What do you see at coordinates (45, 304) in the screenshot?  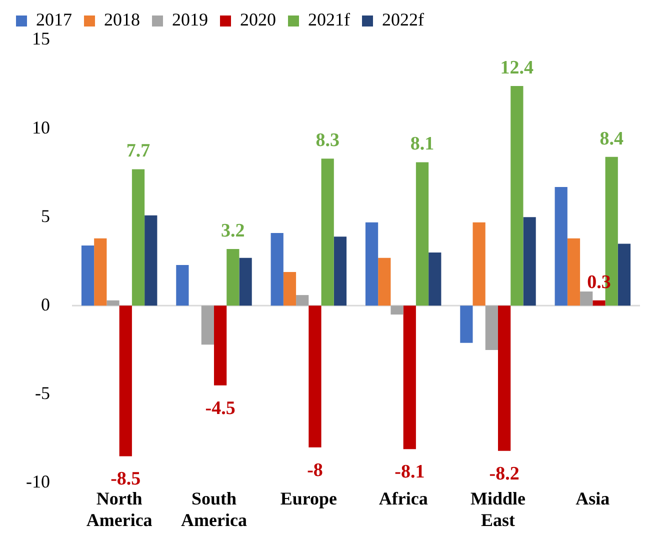 I see `y-tick-label: 0` at bounding box center [45, 304].